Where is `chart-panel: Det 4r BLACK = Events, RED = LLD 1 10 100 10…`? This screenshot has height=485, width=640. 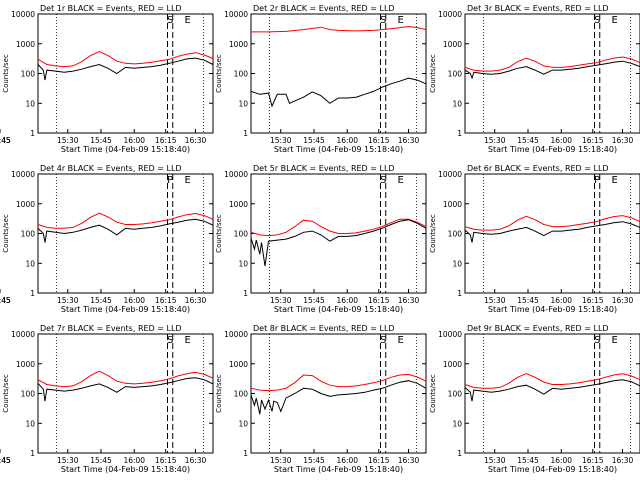 chart-panel: Det 4r BLACK = Events, RED = LLD 1 10 100 10… is located at coordinates (107, 239).